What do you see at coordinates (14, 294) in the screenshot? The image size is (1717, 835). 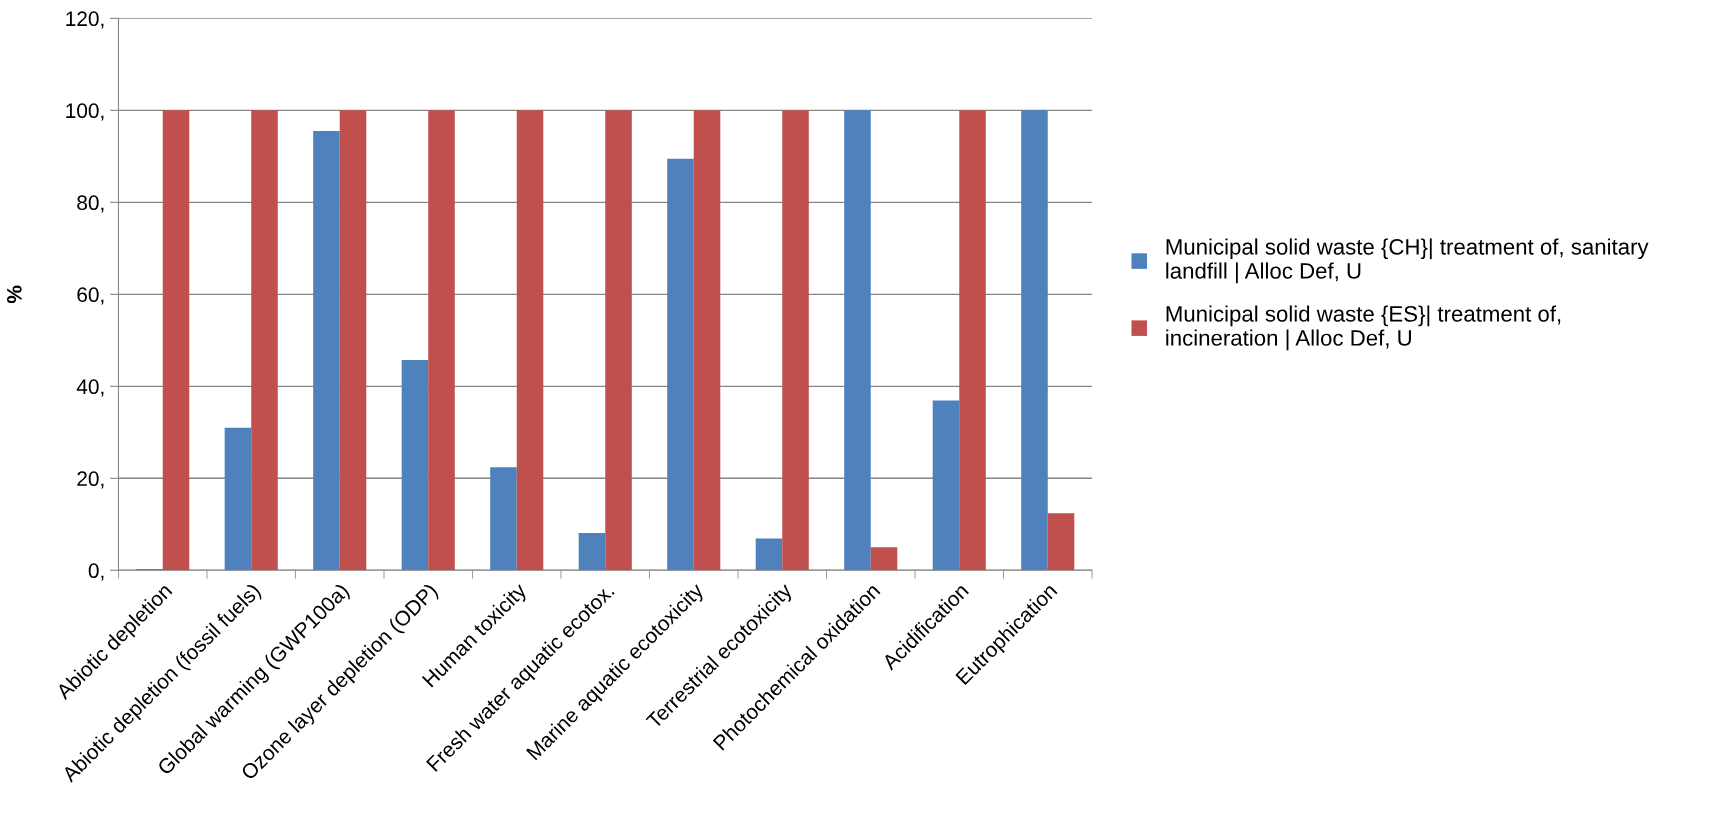 I see `y-axis-title: %` at bounding box center [14, 294].